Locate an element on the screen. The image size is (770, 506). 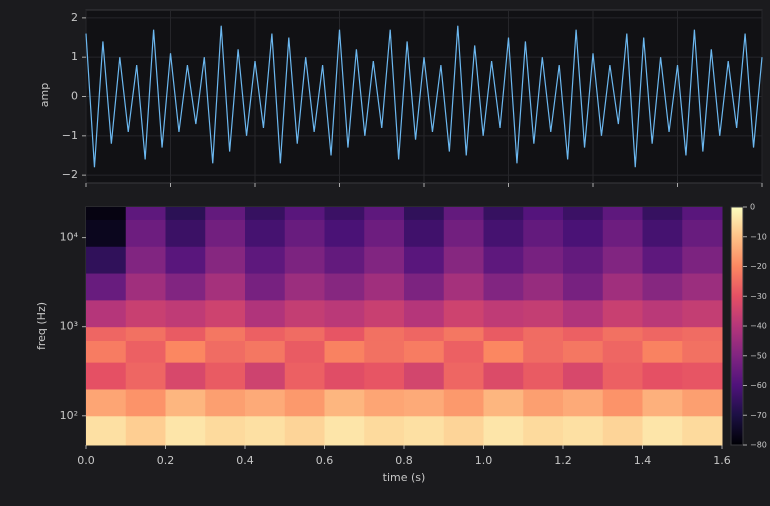
x-axis-label: time (s) is located at coordinates (404, 477).